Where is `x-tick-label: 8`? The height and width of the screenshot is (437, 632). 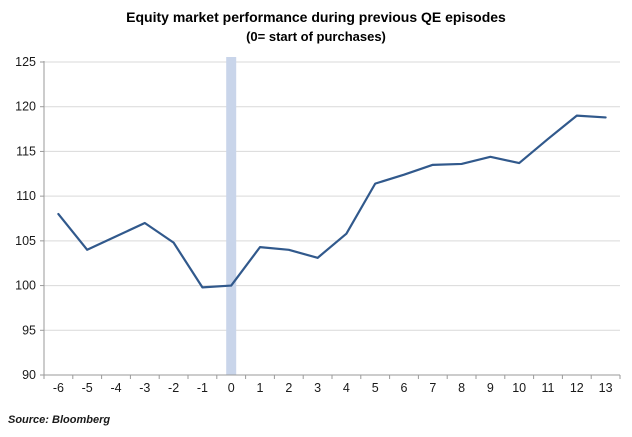
x-tick-label: 8 is located at coordinates (461, 388).